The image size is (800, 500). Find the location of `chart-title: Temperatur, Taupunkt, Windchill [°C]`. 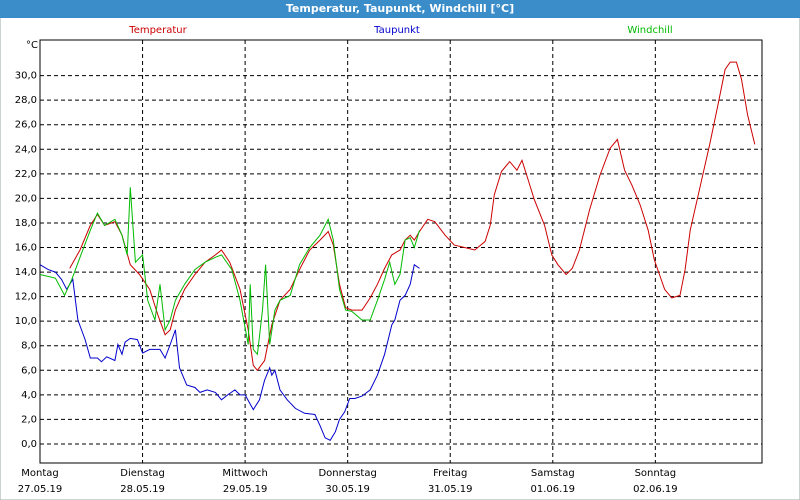

chart-title: Temperatur, Taupunkt, Windchill [°C] is located at coordinates (400, 8).